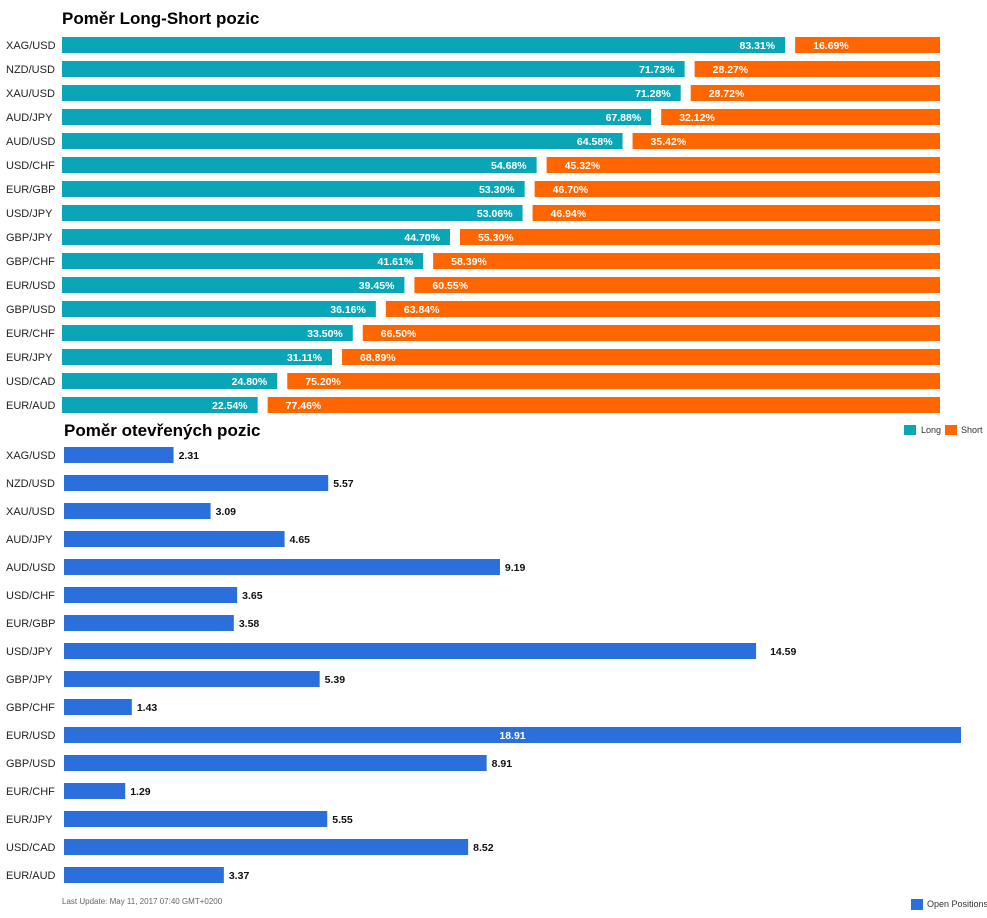 The height and width of the screenshot is (918, 987). I want to click on long-value-label: 31.11%, so click(305, 358).